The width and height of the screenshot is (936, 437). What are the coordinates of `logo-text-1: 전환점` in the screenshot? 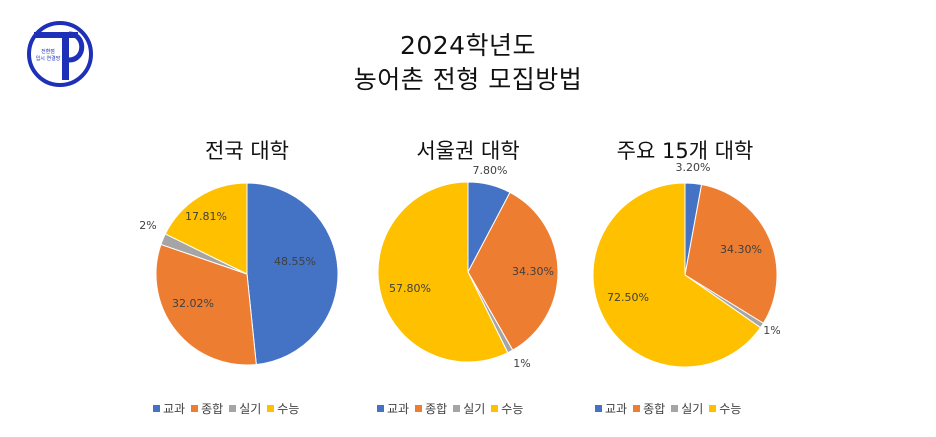 It's located at (48, 51).